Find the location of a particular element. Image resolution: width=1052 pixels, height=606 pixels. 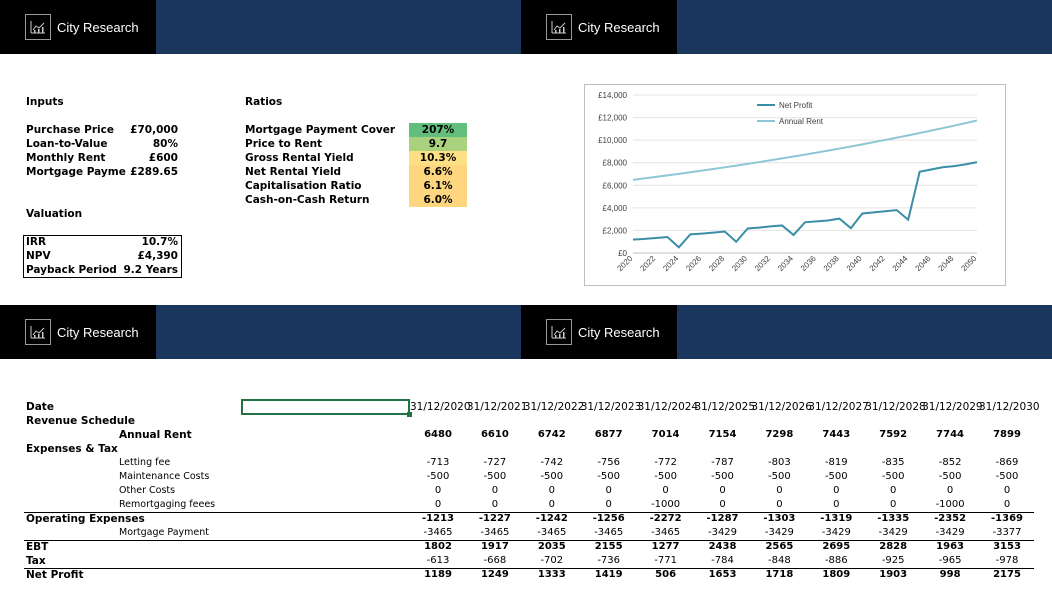

letting-cell: -835 is located at coordinates (893, 462).